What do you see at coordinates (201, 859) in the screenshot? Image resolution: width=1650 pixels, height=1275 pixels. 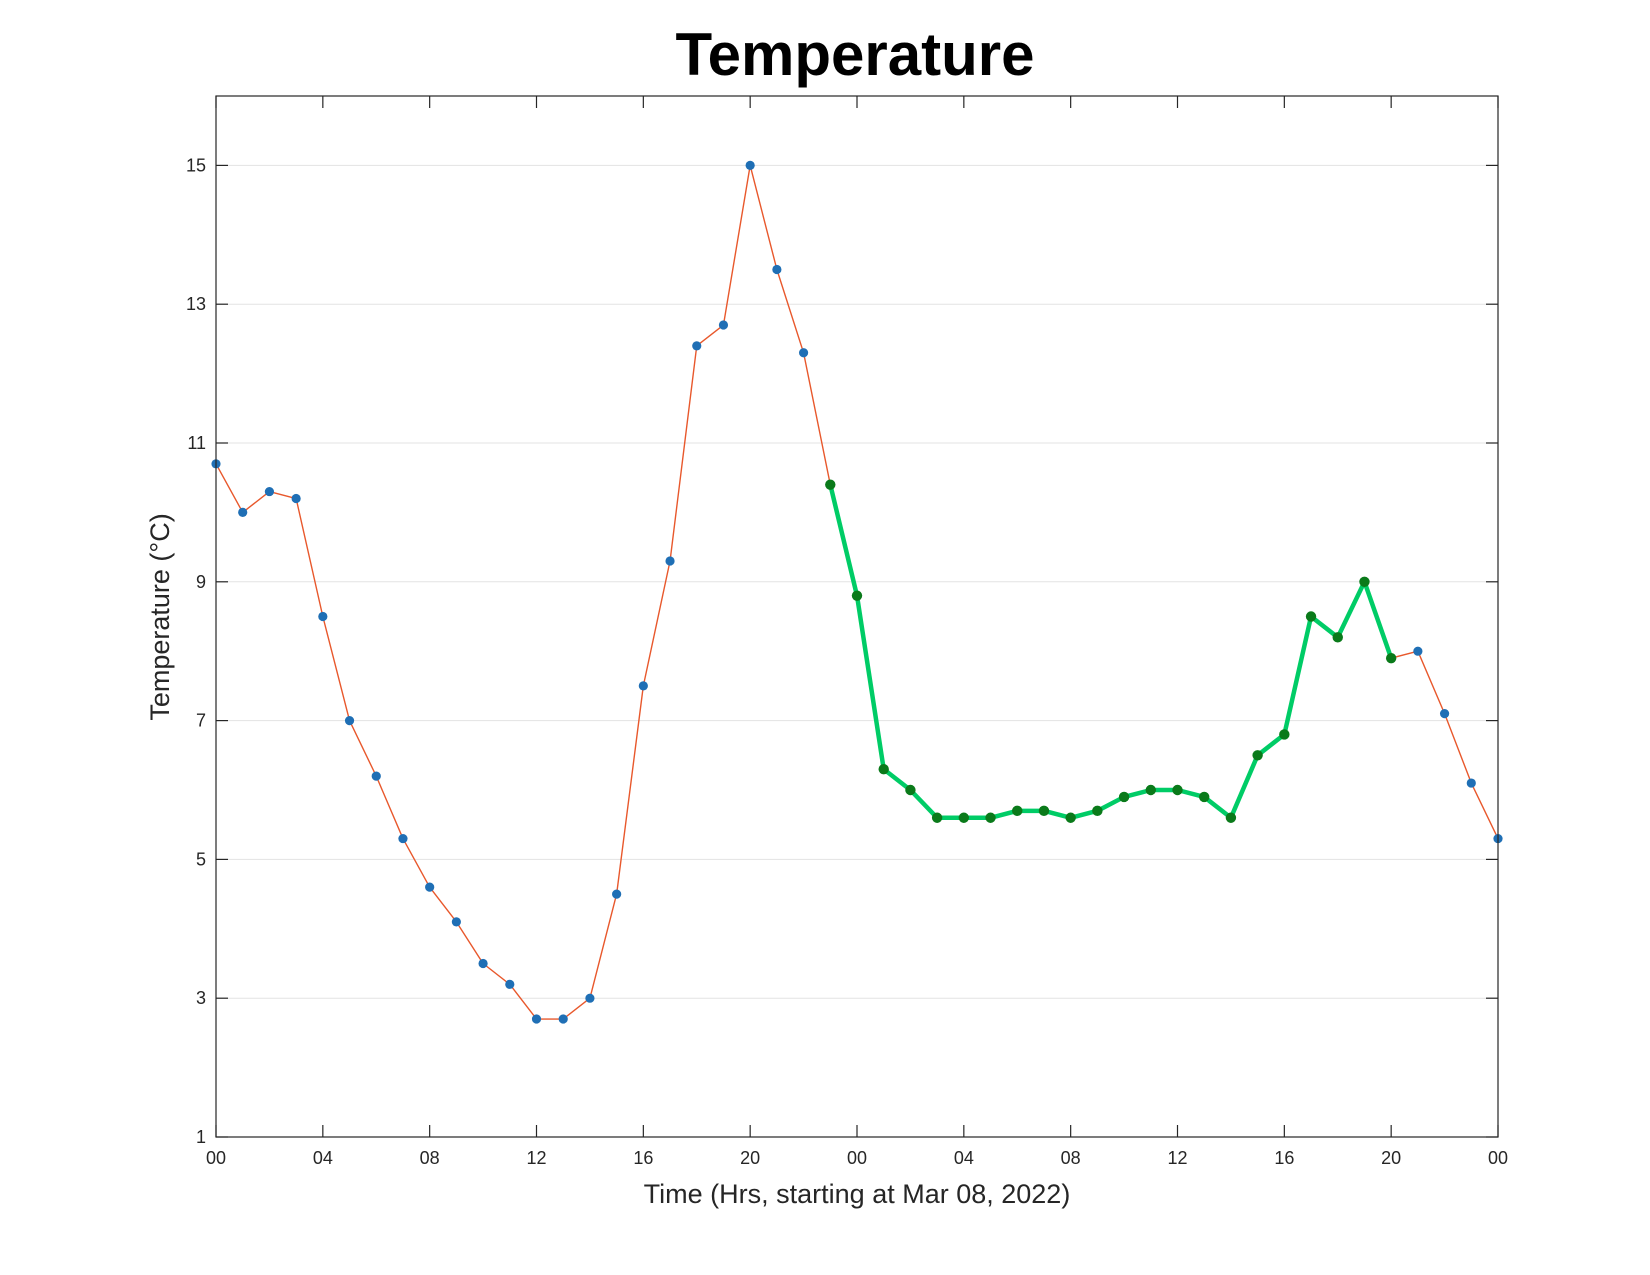 I see `y-tick-label: 5` at bounding box center [201, 859].